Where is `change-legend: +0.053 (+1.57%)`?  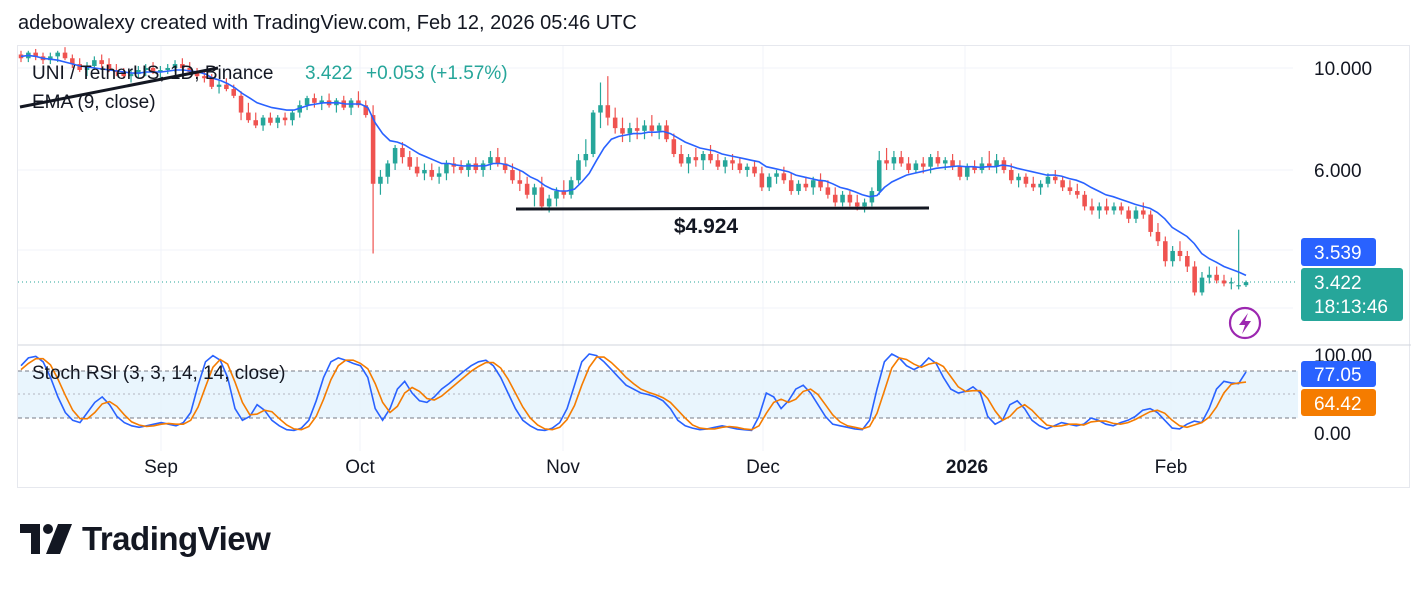
change-legend: +0.053 (+1.57%) is located at coordinates (437, 73).